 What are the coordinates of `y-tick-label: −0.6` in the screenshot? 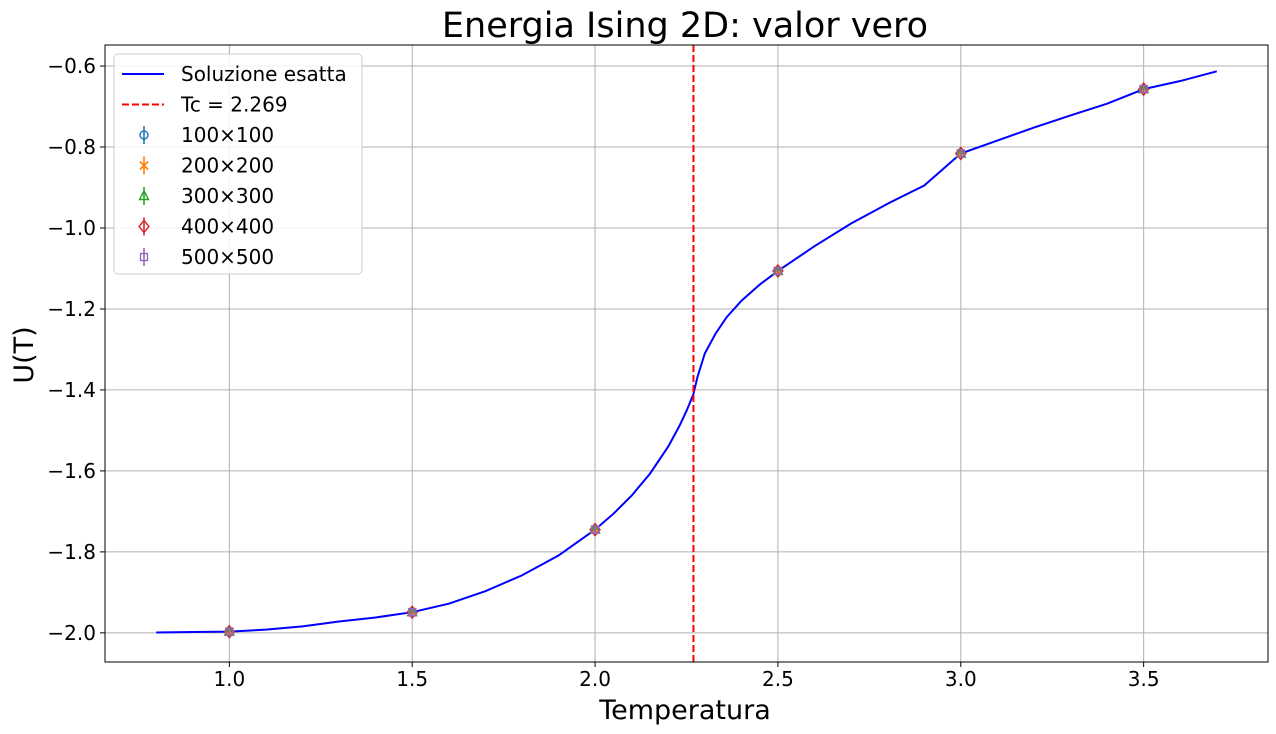 It's located at (71, 66).